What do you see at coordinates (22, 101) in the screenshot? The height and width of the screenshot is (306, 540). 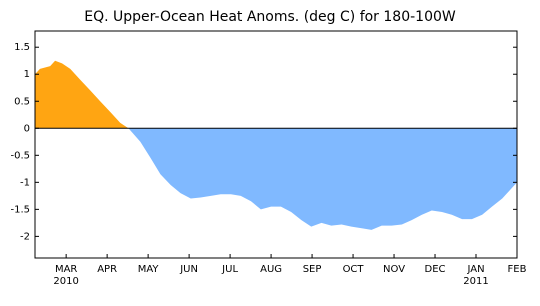 I see `y-tick-label: 0.5` at bounding box center [22, 101].